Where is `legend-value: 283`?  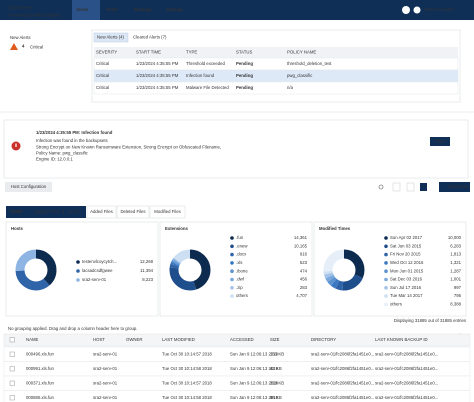
legend-value: 283 is located at coordinates (304, 287).